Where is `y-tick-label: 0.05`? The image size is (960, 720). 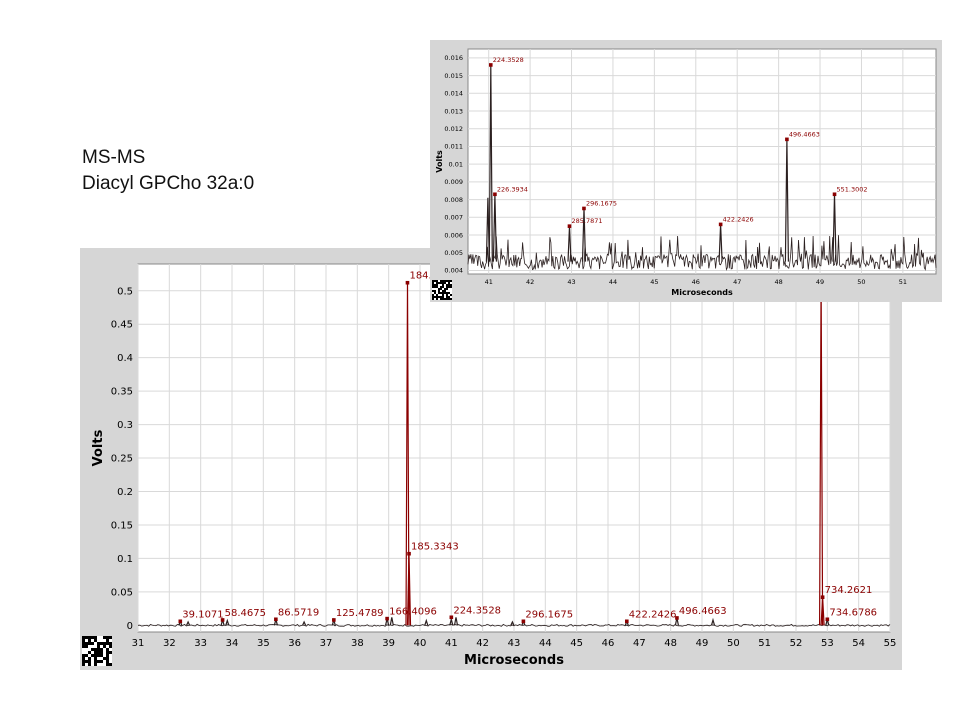
y-tick-label: 0.05 is located at coordinates (122, 592).